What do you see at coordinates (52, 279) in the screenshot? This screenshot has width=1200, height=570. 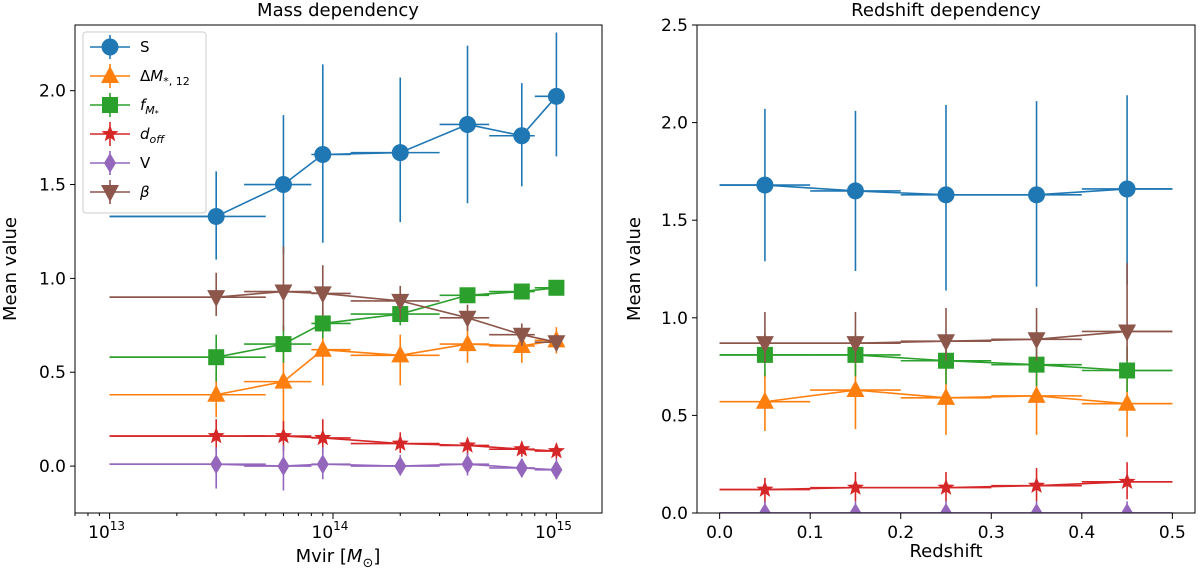 I see `y-tick-label: 1.0` at bounding box center [52, 279].